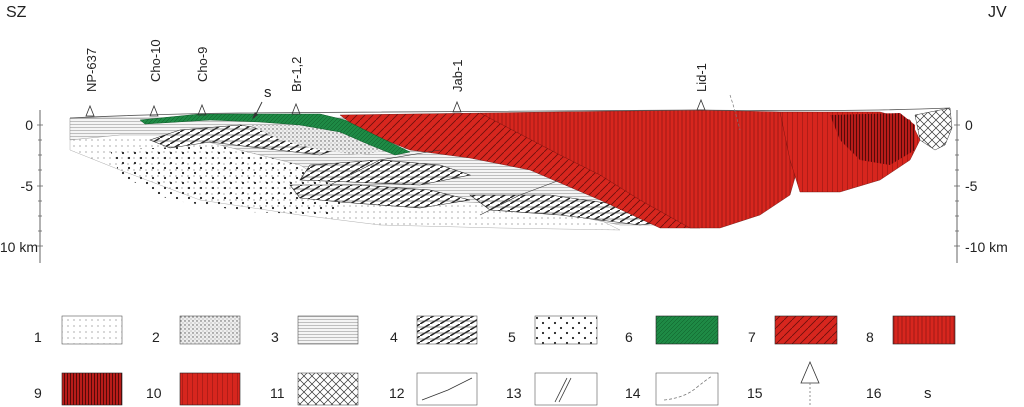 This screenshot has width=1024, height=407. I want to click on legend-num-6: 6, so click(629, 337).